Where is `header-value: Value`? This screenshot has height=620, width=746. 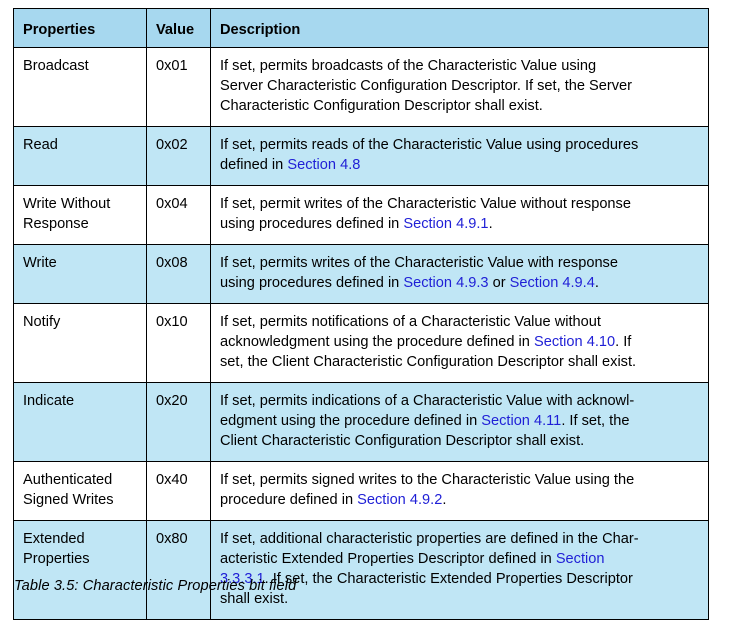 header-value: Value is located at coordinates (178, 28).